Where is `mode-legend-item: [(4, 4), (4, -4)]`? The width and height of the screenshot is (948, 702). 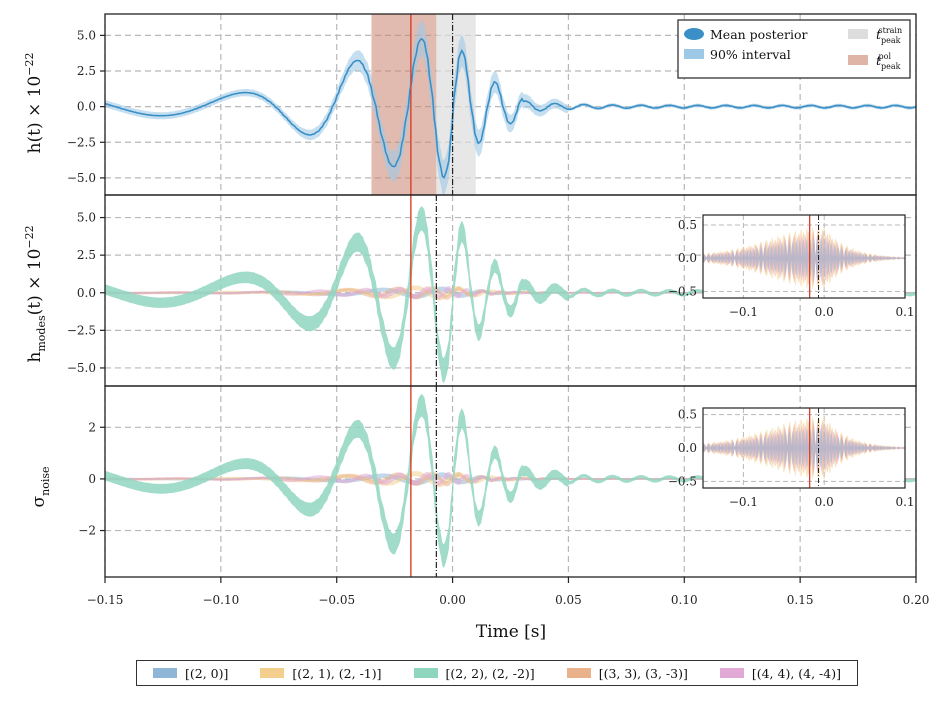
mode-legend-item: [(4, 4), (4, -4)] is located at coordinates (780, 673).